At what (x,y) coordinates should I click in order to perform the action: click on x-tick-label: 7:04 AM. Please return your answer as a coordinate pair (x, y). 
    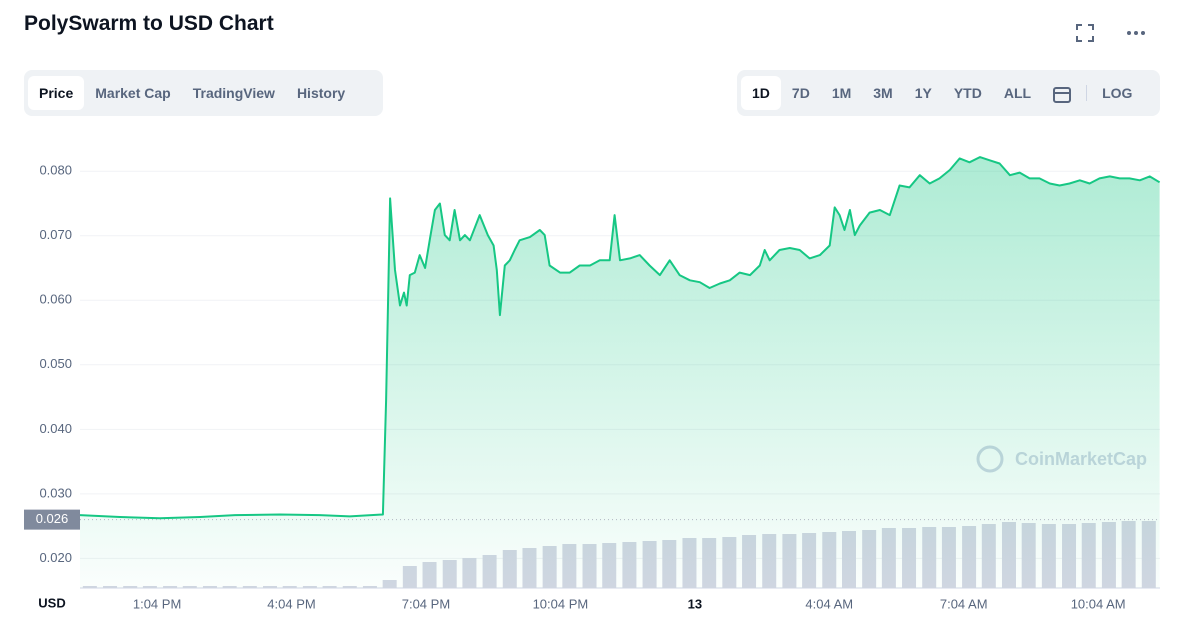
    Looking at the image, I should click on (964, 603).